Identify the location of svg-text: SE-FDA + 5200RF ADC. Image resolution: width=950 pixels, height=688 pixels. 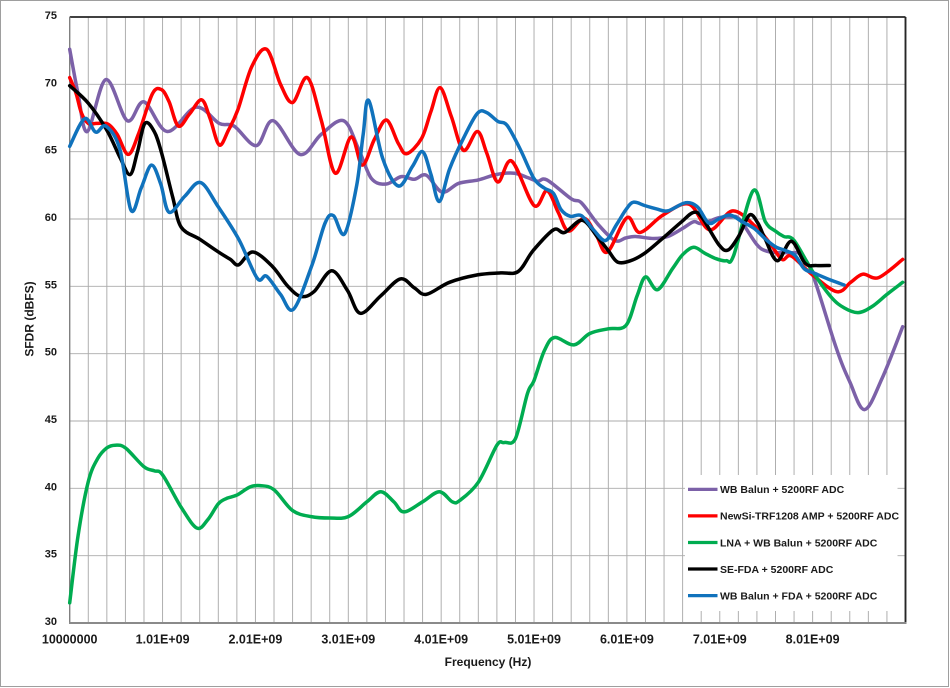
(777, 570).